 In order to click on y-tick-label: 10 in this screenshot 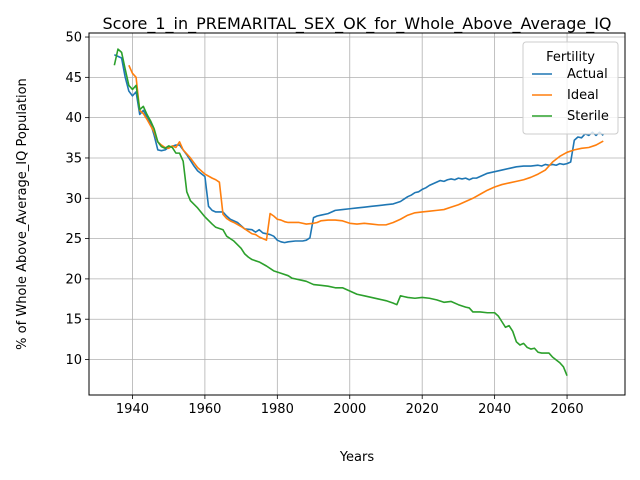, I will do `click(73, 360)`.